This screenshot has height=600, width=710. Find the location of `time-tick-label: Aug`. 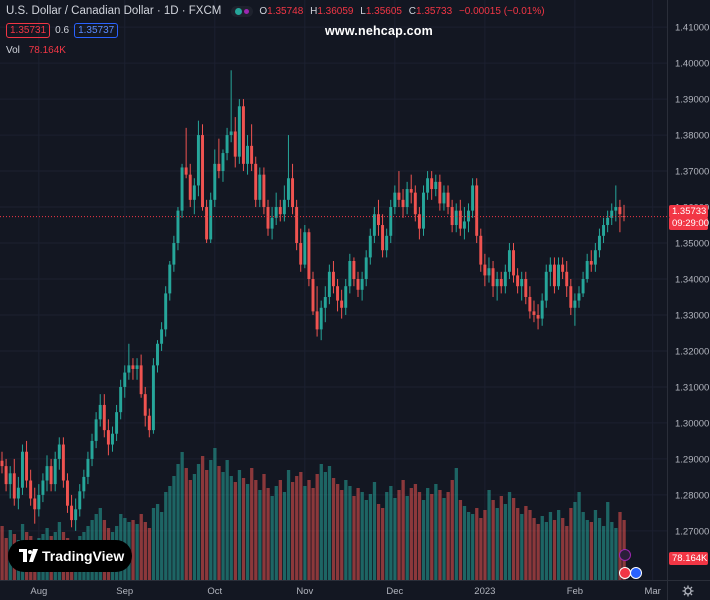

time-tick-label: Aug is located at coordinates (38, 591).